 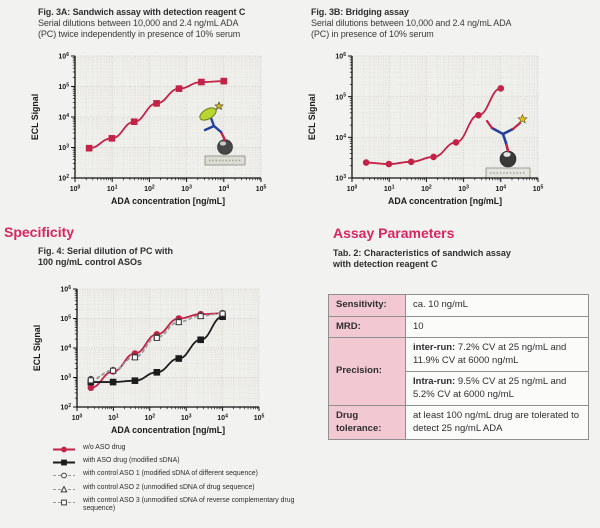 I want to click on legend-item: w/o ASO drug, so click(x=182, y=449).